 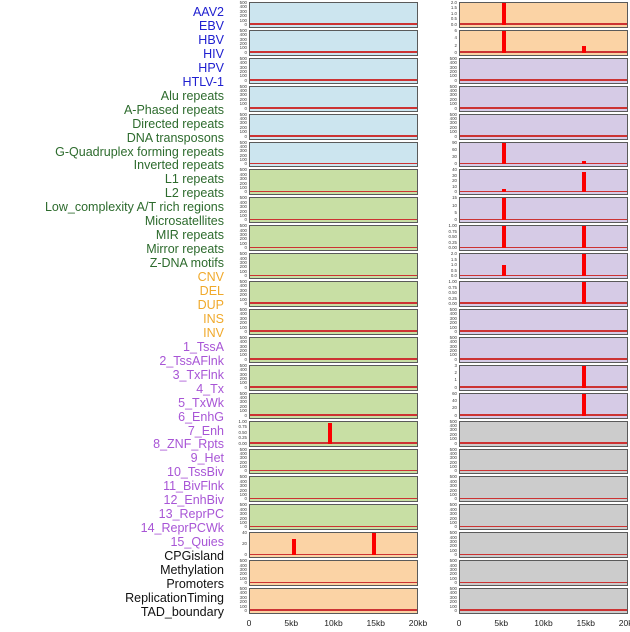 I want to click on x-tick-label: 15kb, so click(x=375, y=623).